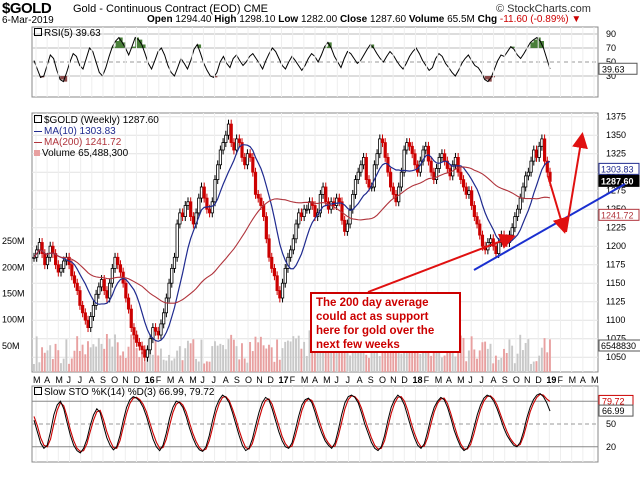 Image resolution: width=640 pixels, height=478 pixels. I want to click on volume-legend-text: Volume 65,488,300, so click(85, 153).